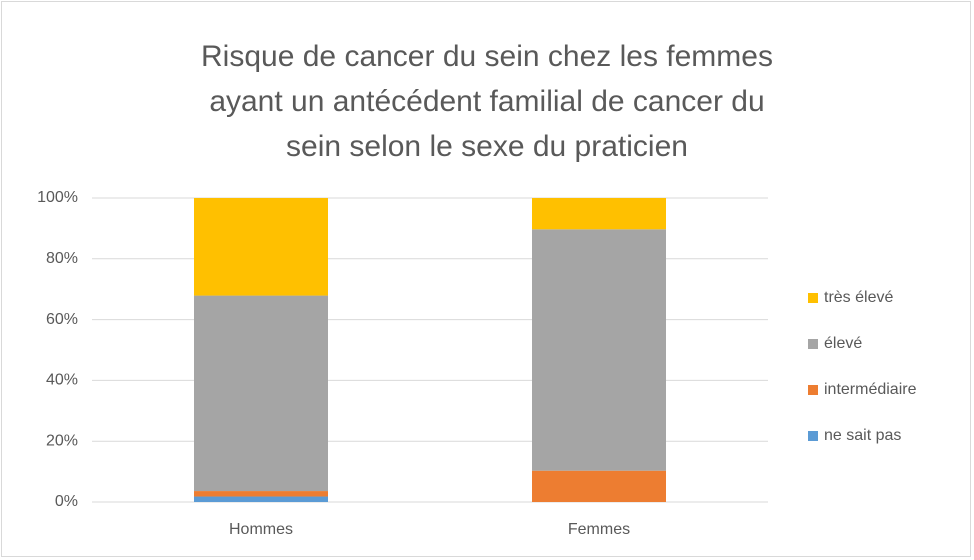  What do you see at coordinates (858, 297) in the screenshot?
I see `legend-label: très élevé` at bounding box center [858, 297].